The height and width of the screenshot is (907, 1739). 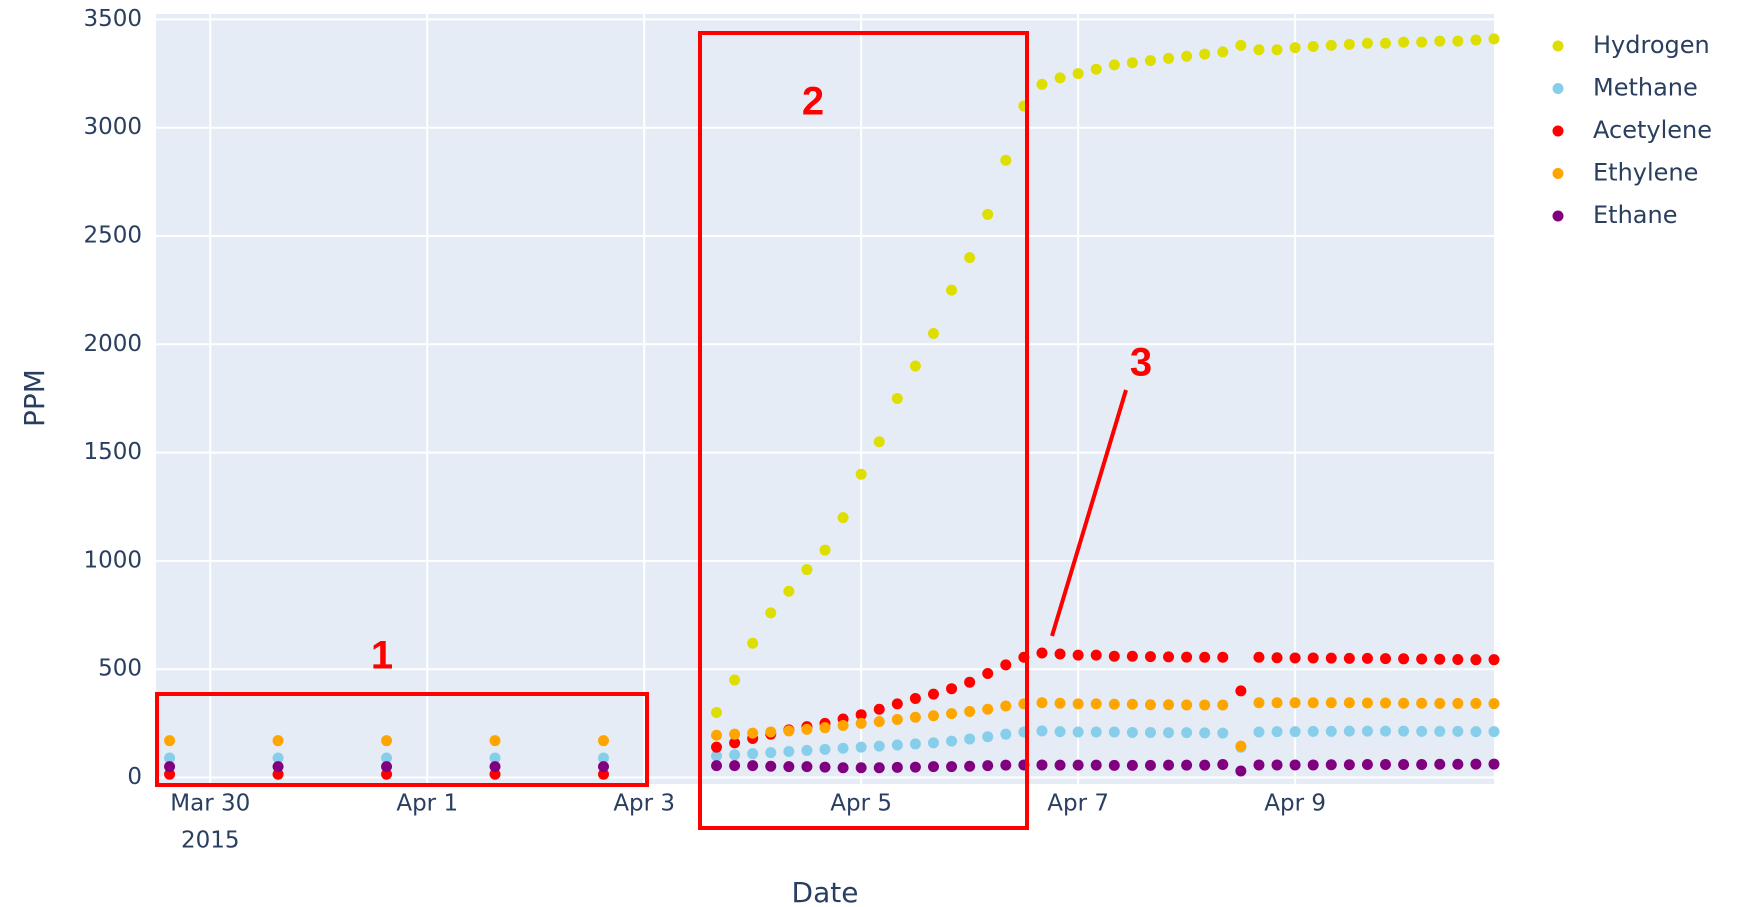 I want to click on y-tick-label: 1500, so click(x=112, y=452).